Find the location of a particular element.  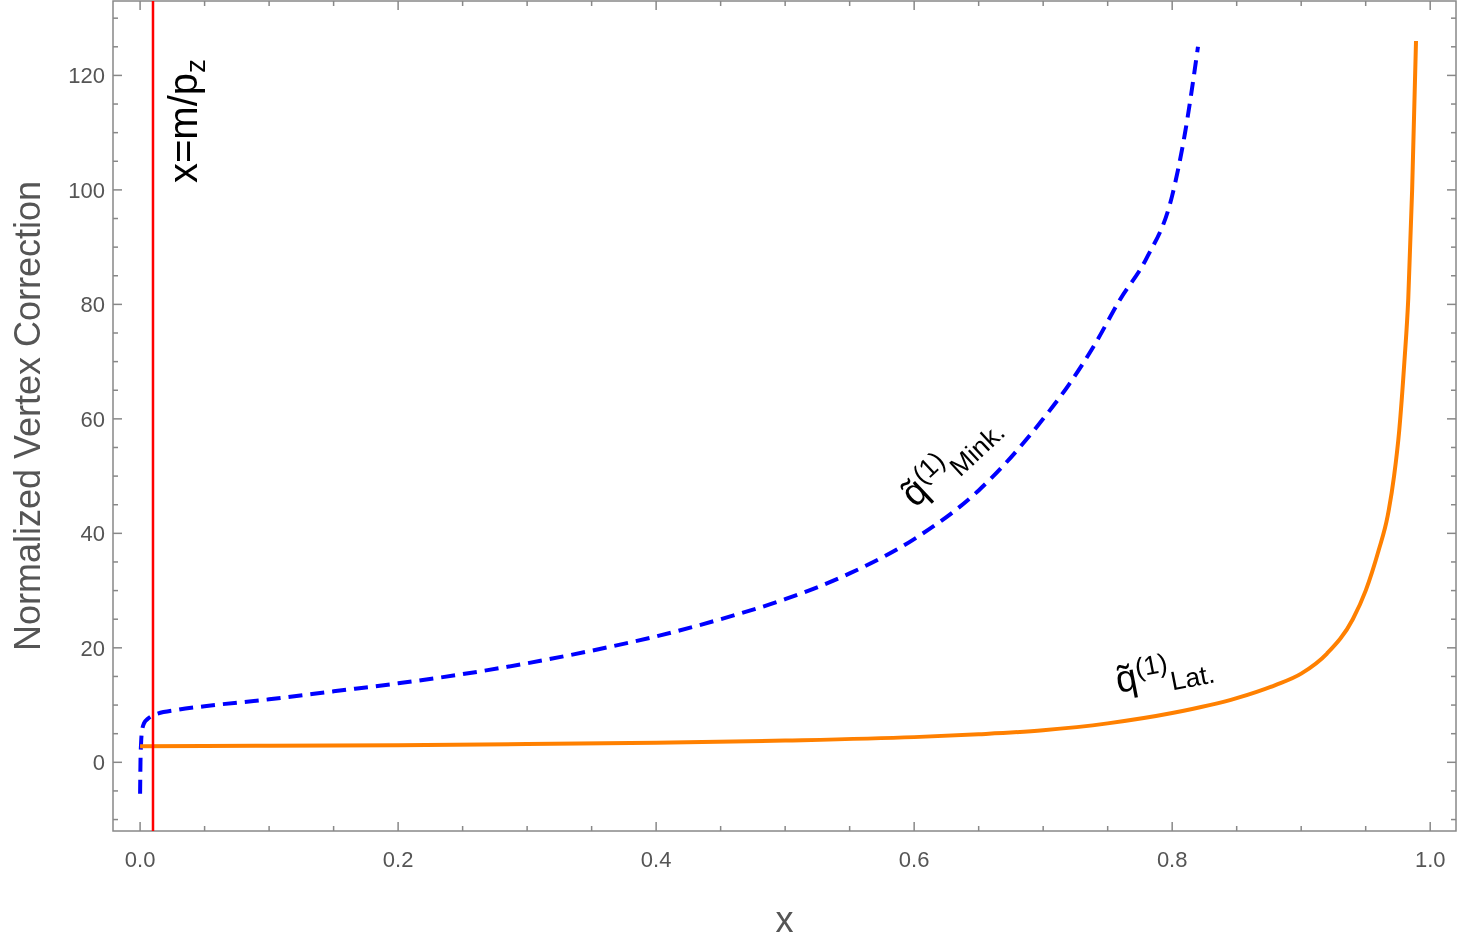

y-tick-label: 40 is located at coordinates (92, 534).